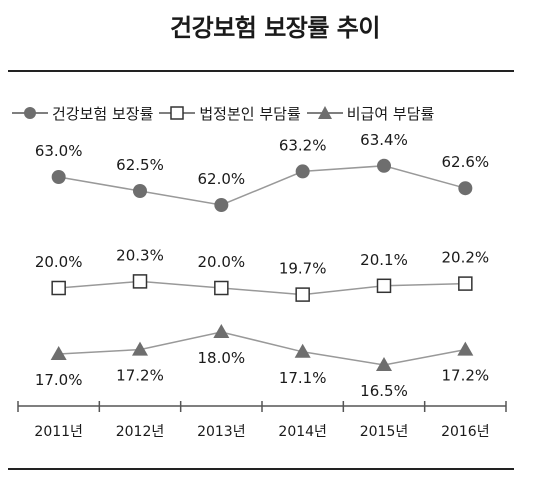 Image resolution: width=550 pixels, height=485 pixels. What do you see at coordinates (262, 348) in the screenshot?
I see `series-line-noncovered` at bounding box center [262, 348].